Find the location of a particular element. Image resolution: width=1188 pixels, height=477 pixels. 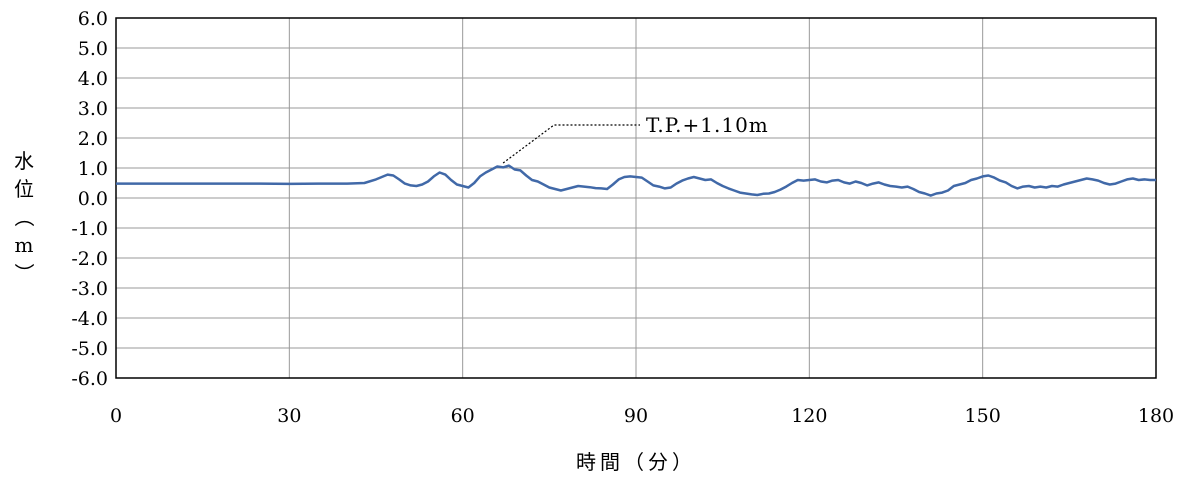

annotation-max-level: T.P.+1.10m is located at coordinates (707, 125).